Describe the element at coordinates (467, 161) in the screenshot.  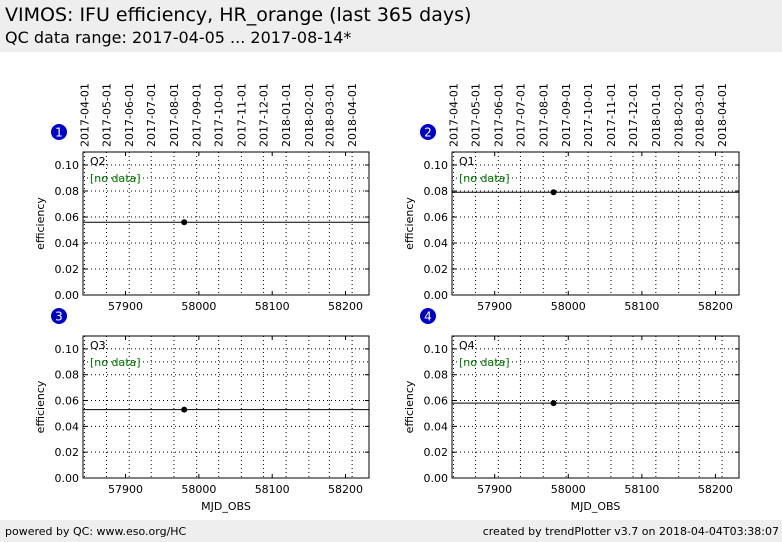
I see `quadrant-label: Q1` at that location.